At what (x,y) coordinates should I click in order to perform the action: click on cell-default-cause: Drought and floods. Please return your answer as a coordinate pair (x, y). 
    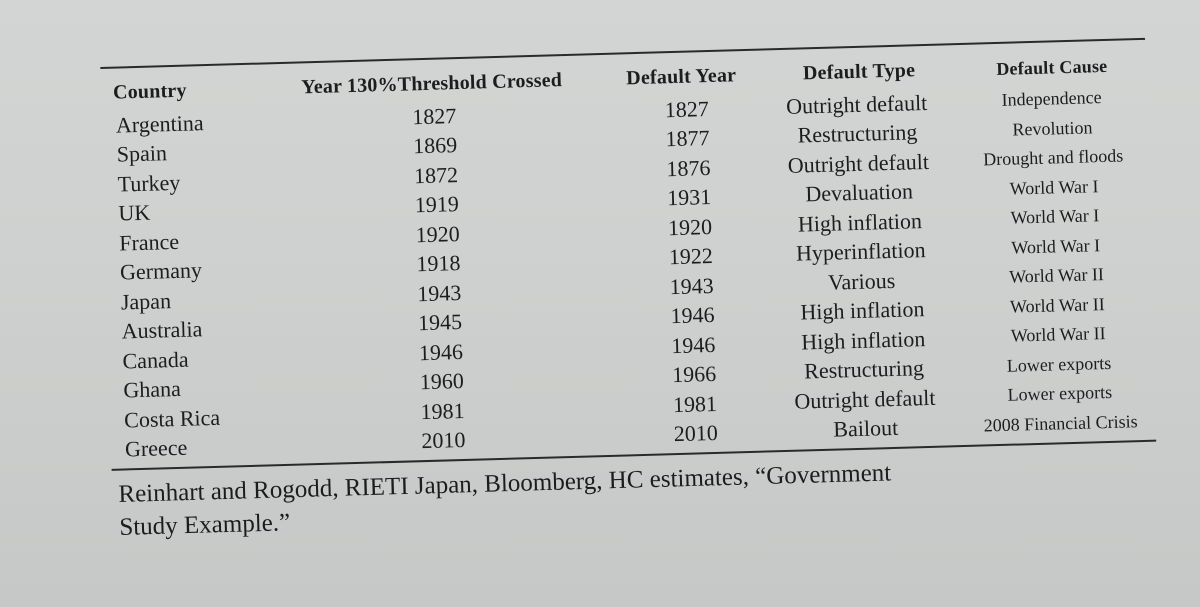
    Looking at the image, I should click on (1053, 157).